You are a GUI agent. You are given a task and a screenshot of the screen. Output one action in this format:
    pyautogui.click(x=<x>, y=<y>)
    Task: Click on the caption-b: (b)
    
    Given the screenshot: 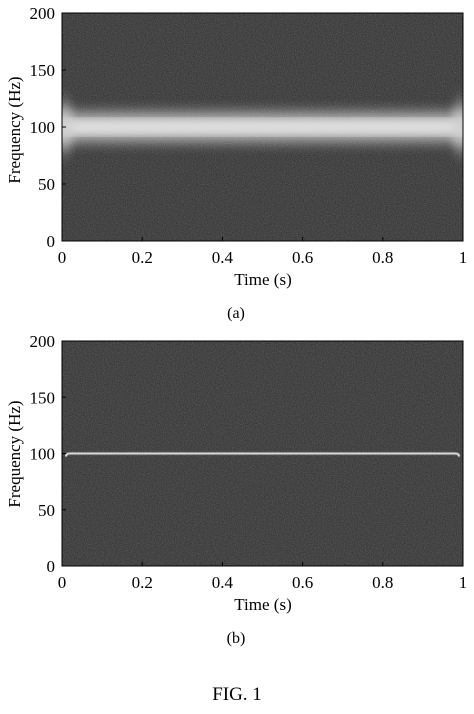 What is the action you would take?
    pyautogui.click(x=236, y=638)
    